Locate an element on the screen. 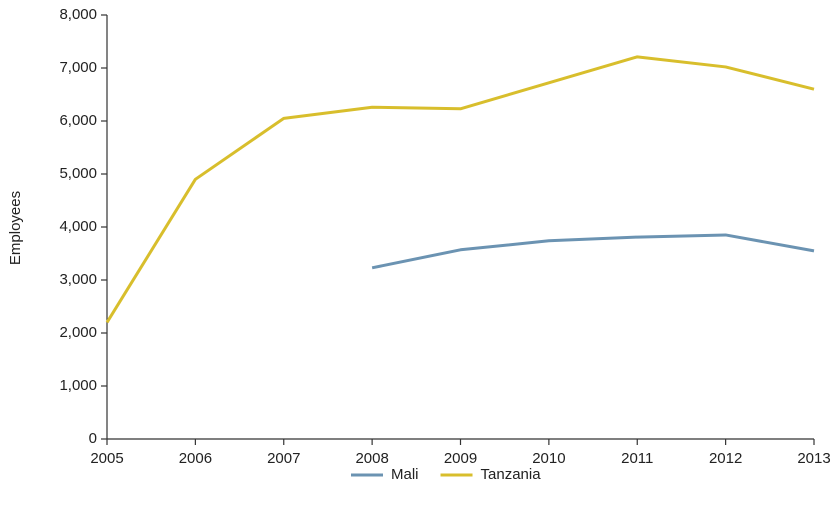 Image resolution: width=838 pixels, height=519 pixels. x-tick-label: 2013 is located at coordinates (813, 458).